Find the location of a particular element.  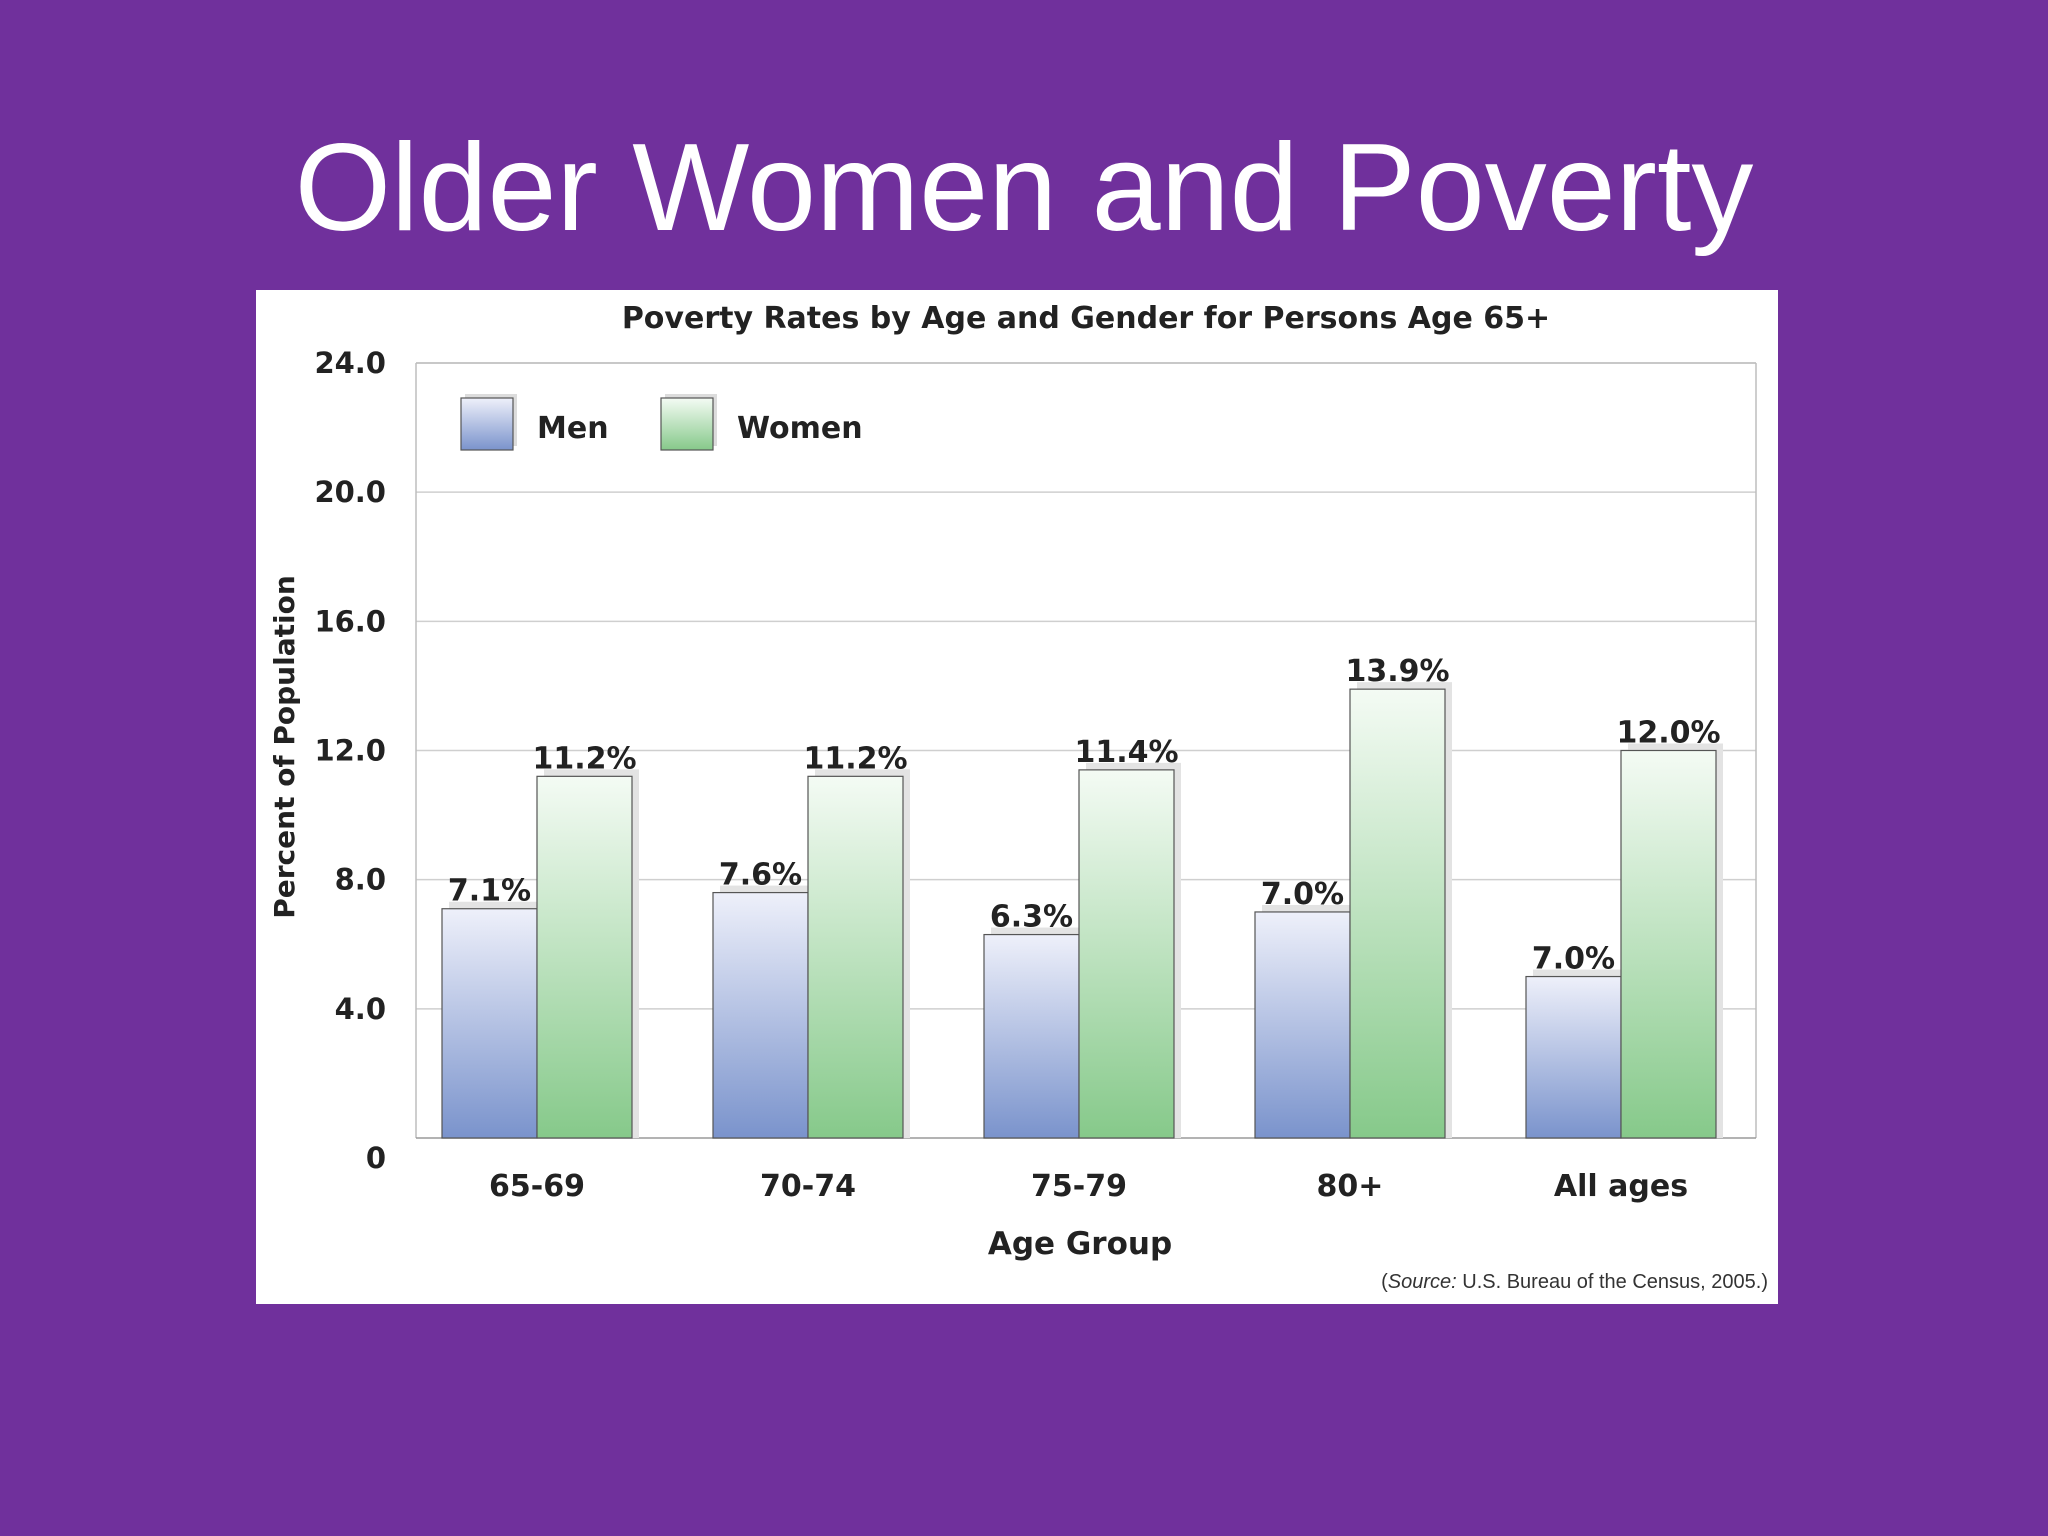

y-tick-label: 0 is located at coordinates (376, 1158).